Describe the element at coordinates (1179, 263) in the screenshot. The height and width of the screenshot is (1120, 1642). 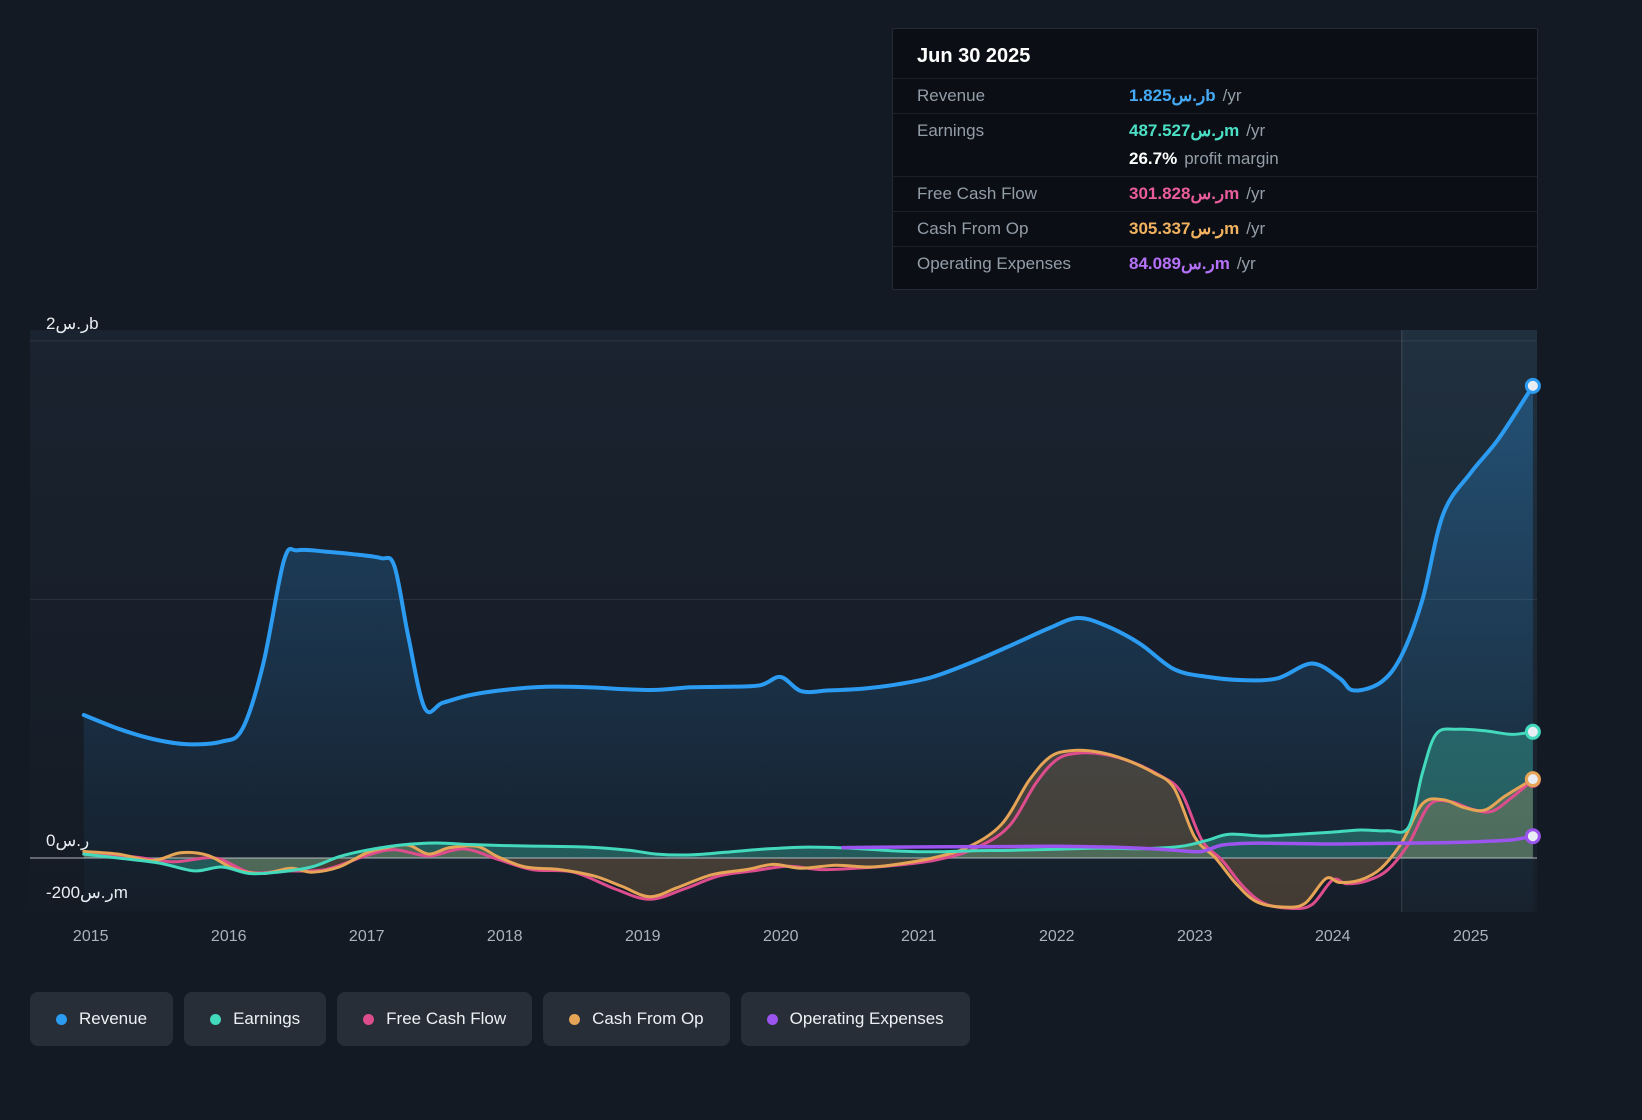
I see `tooltip-row-value: 84.089ر.سm` at that location.